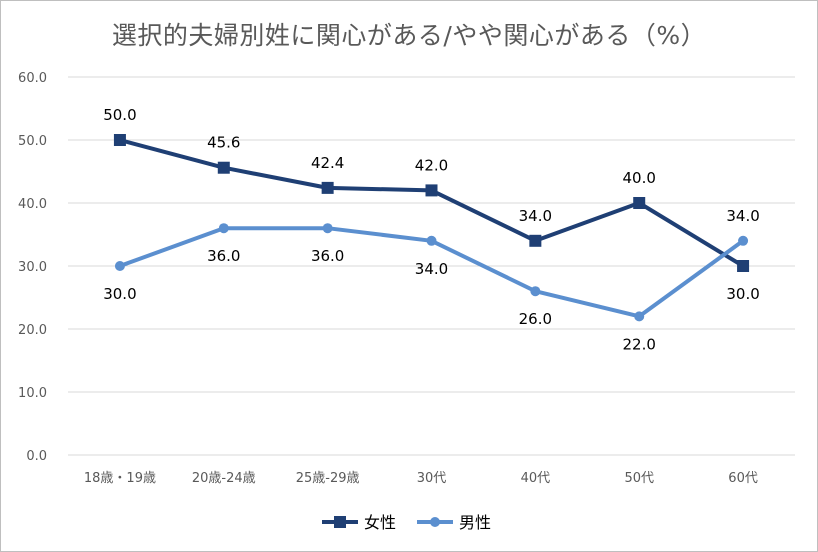  What do you see at coordinates (406, 522) in the screenshot?
I see `legend: 女性 男性` at bounding box center [406, 522].